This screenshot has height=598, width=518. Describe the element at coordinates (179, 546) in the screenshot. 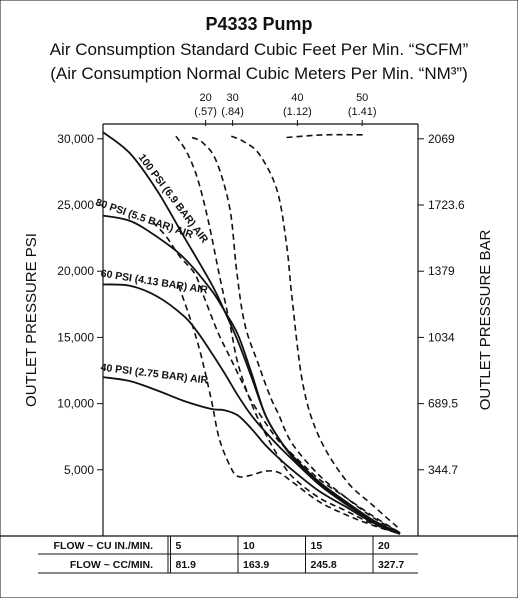

I see `table-cu-in-value-0: 5` at that location.